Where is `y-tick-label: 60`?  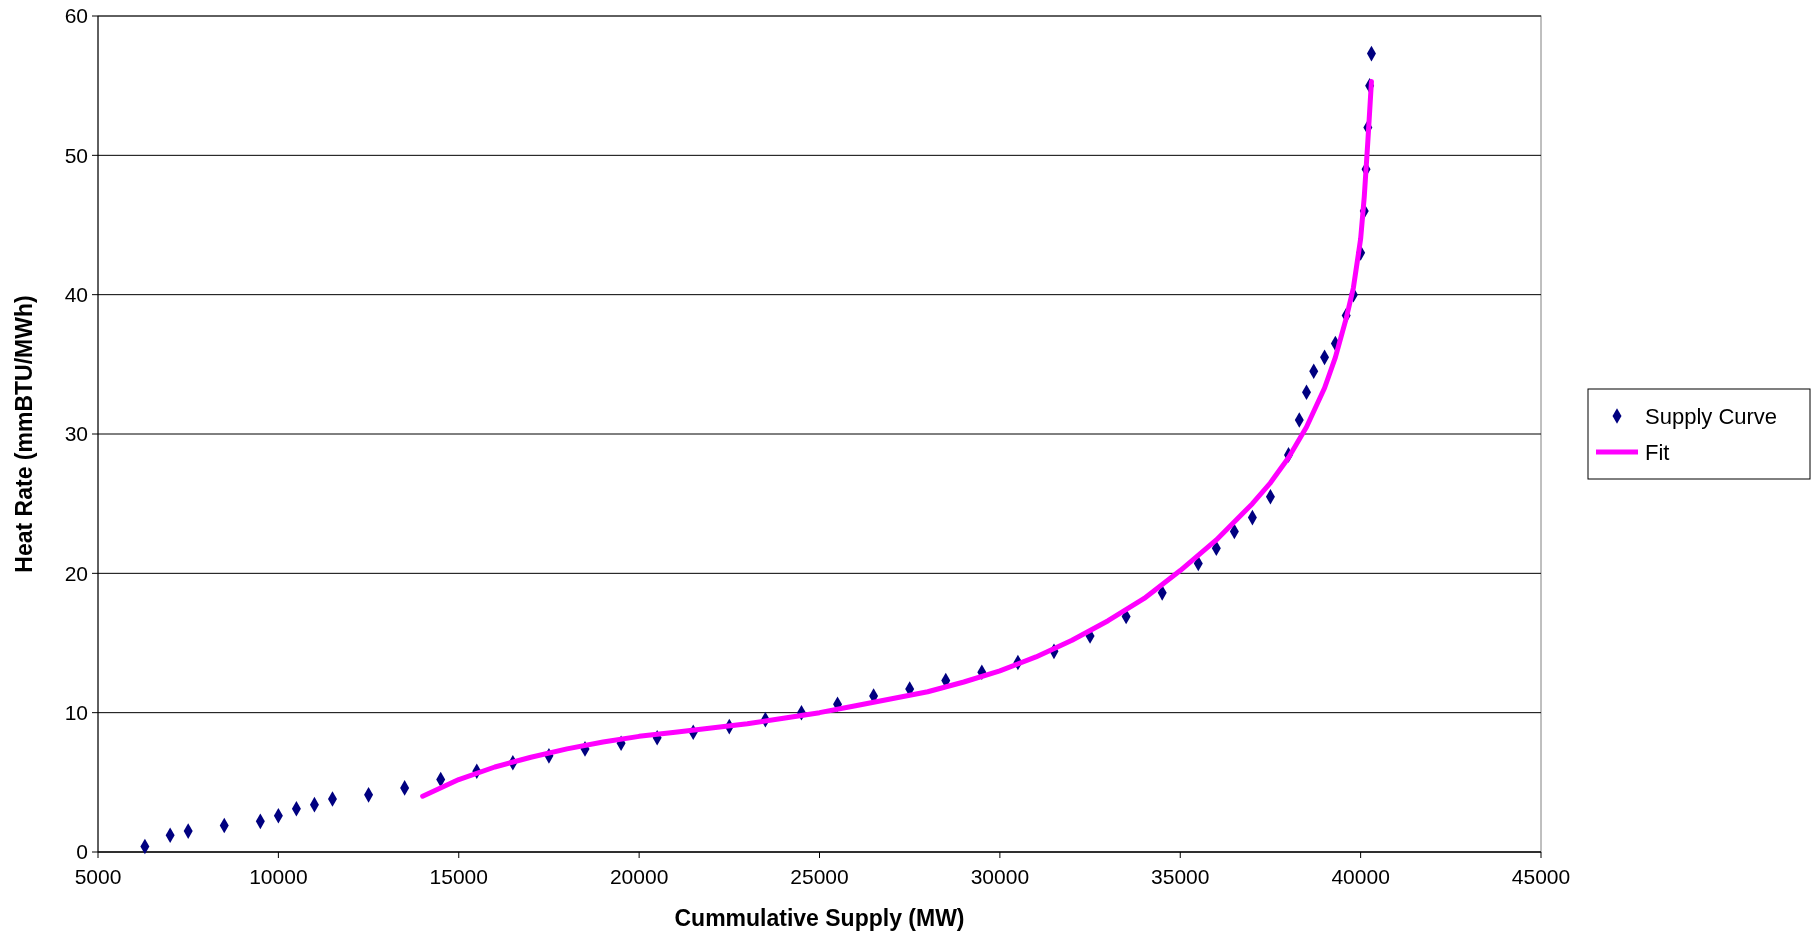 y-tick-label: 60 is located at coordinates (76, 16).